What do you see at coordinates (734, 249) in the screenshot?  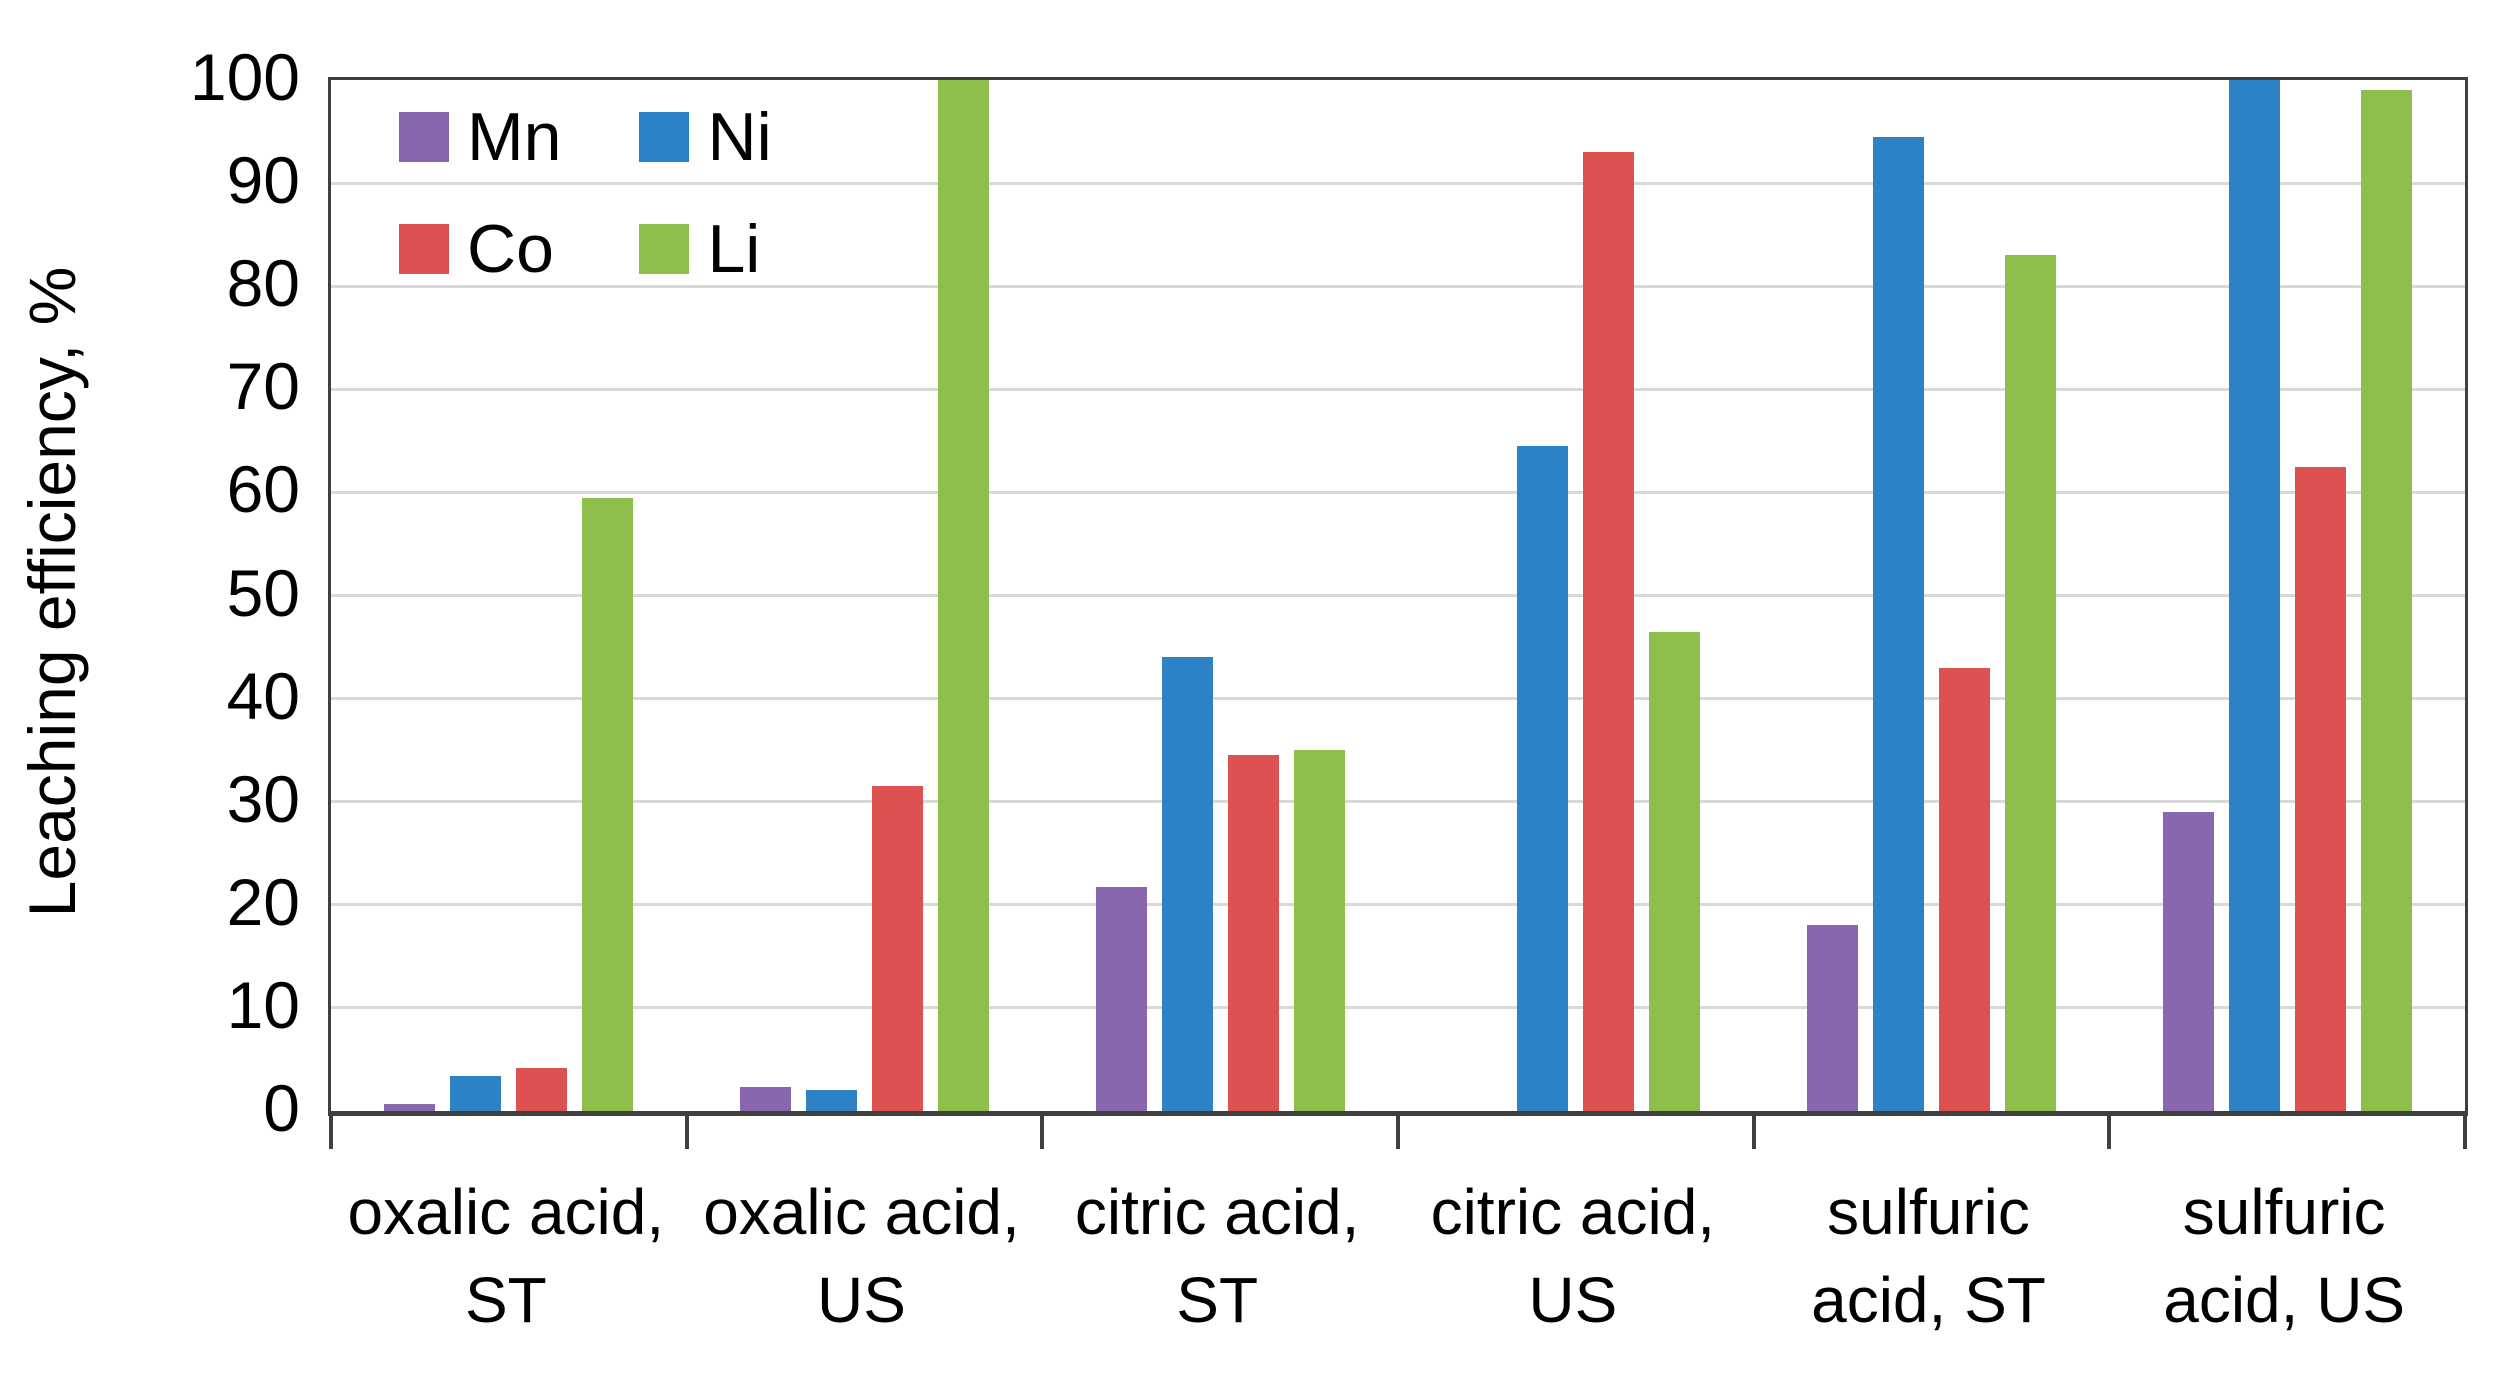 I see `legend-label: Li` at bounding box center [734, 249].